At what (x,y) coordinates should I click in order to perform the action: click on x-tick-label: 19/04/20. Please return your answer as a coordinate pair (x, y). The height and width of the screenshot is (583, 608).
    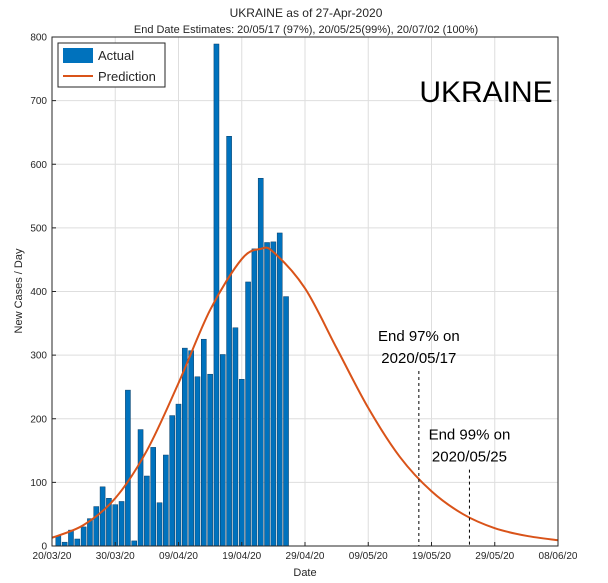
    Looking at the image, I should click on (241, 556).